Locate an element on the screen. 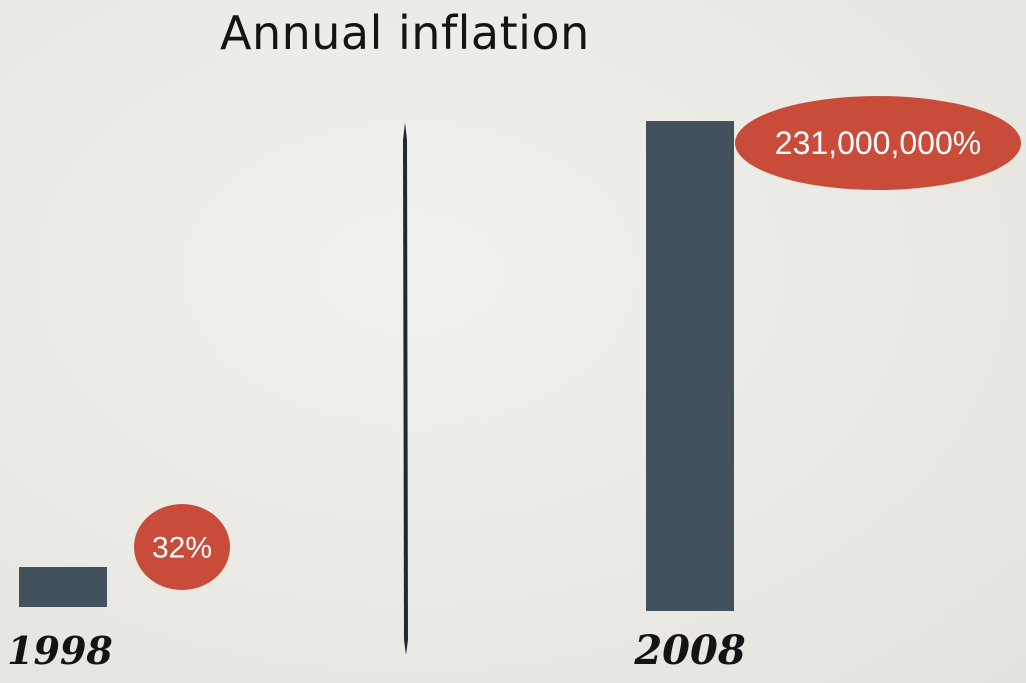  chart-title: Annual inflation is located at coordinates (405, 33).